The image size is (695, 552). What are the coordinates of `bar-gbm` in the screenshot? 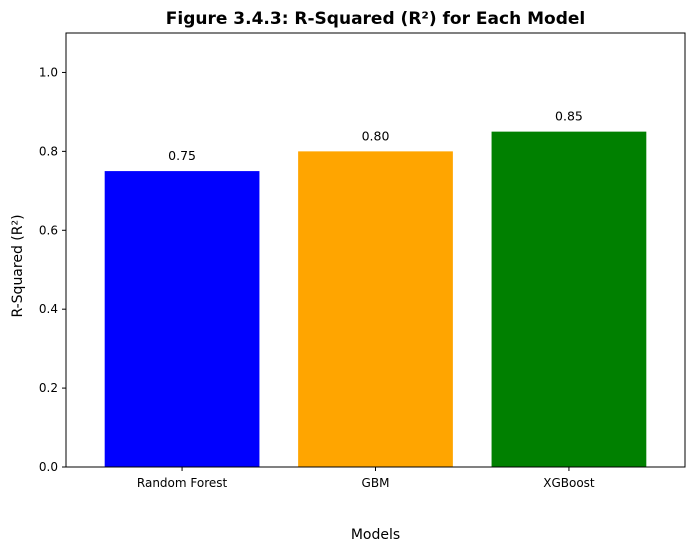 It's located at (375, 309).